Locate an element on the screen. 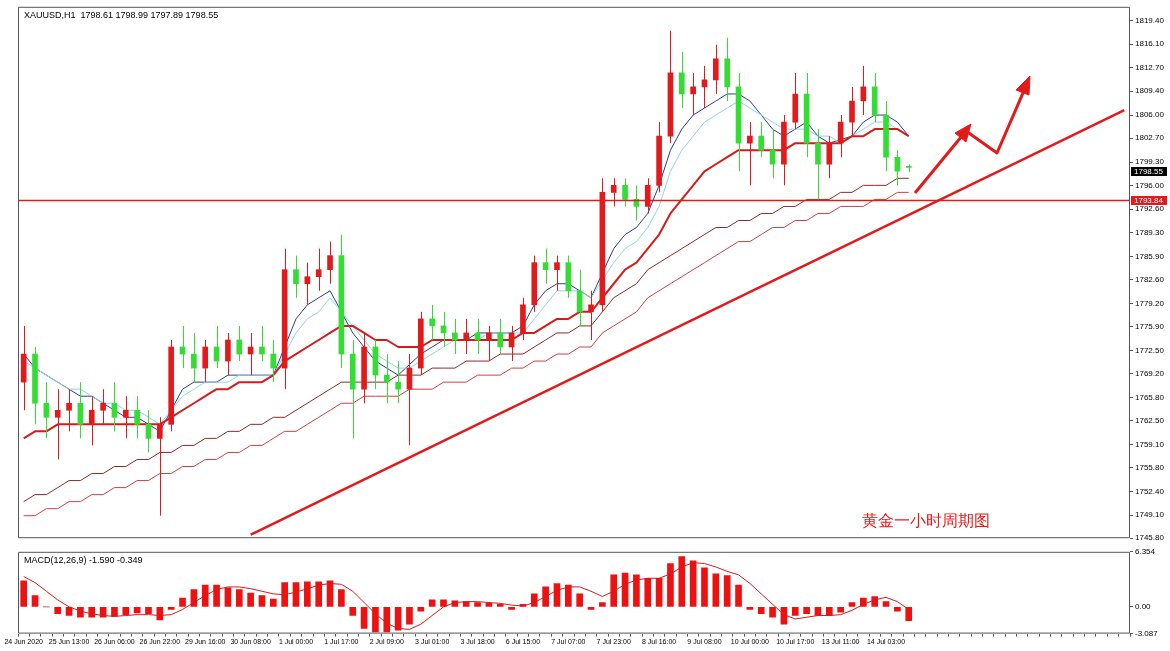 The width and height of the screenshot is (1170, 651). y-tick-label: 1809.40 is located at coordinates (1150, 91).